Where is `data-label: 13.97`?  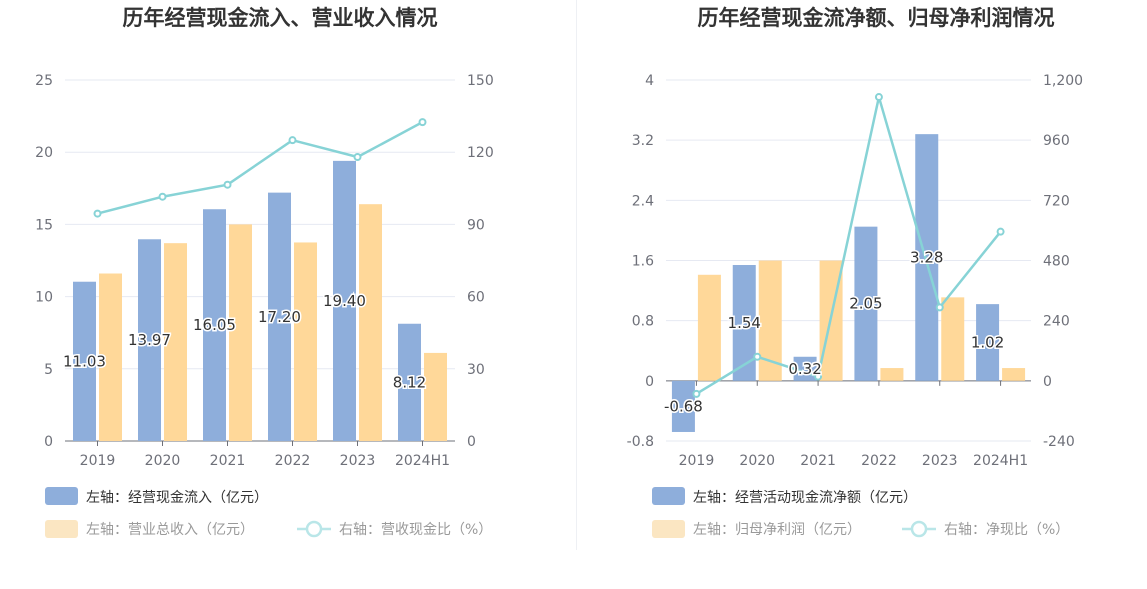 data-label: 13.97 is located at coordinates (149, 340).